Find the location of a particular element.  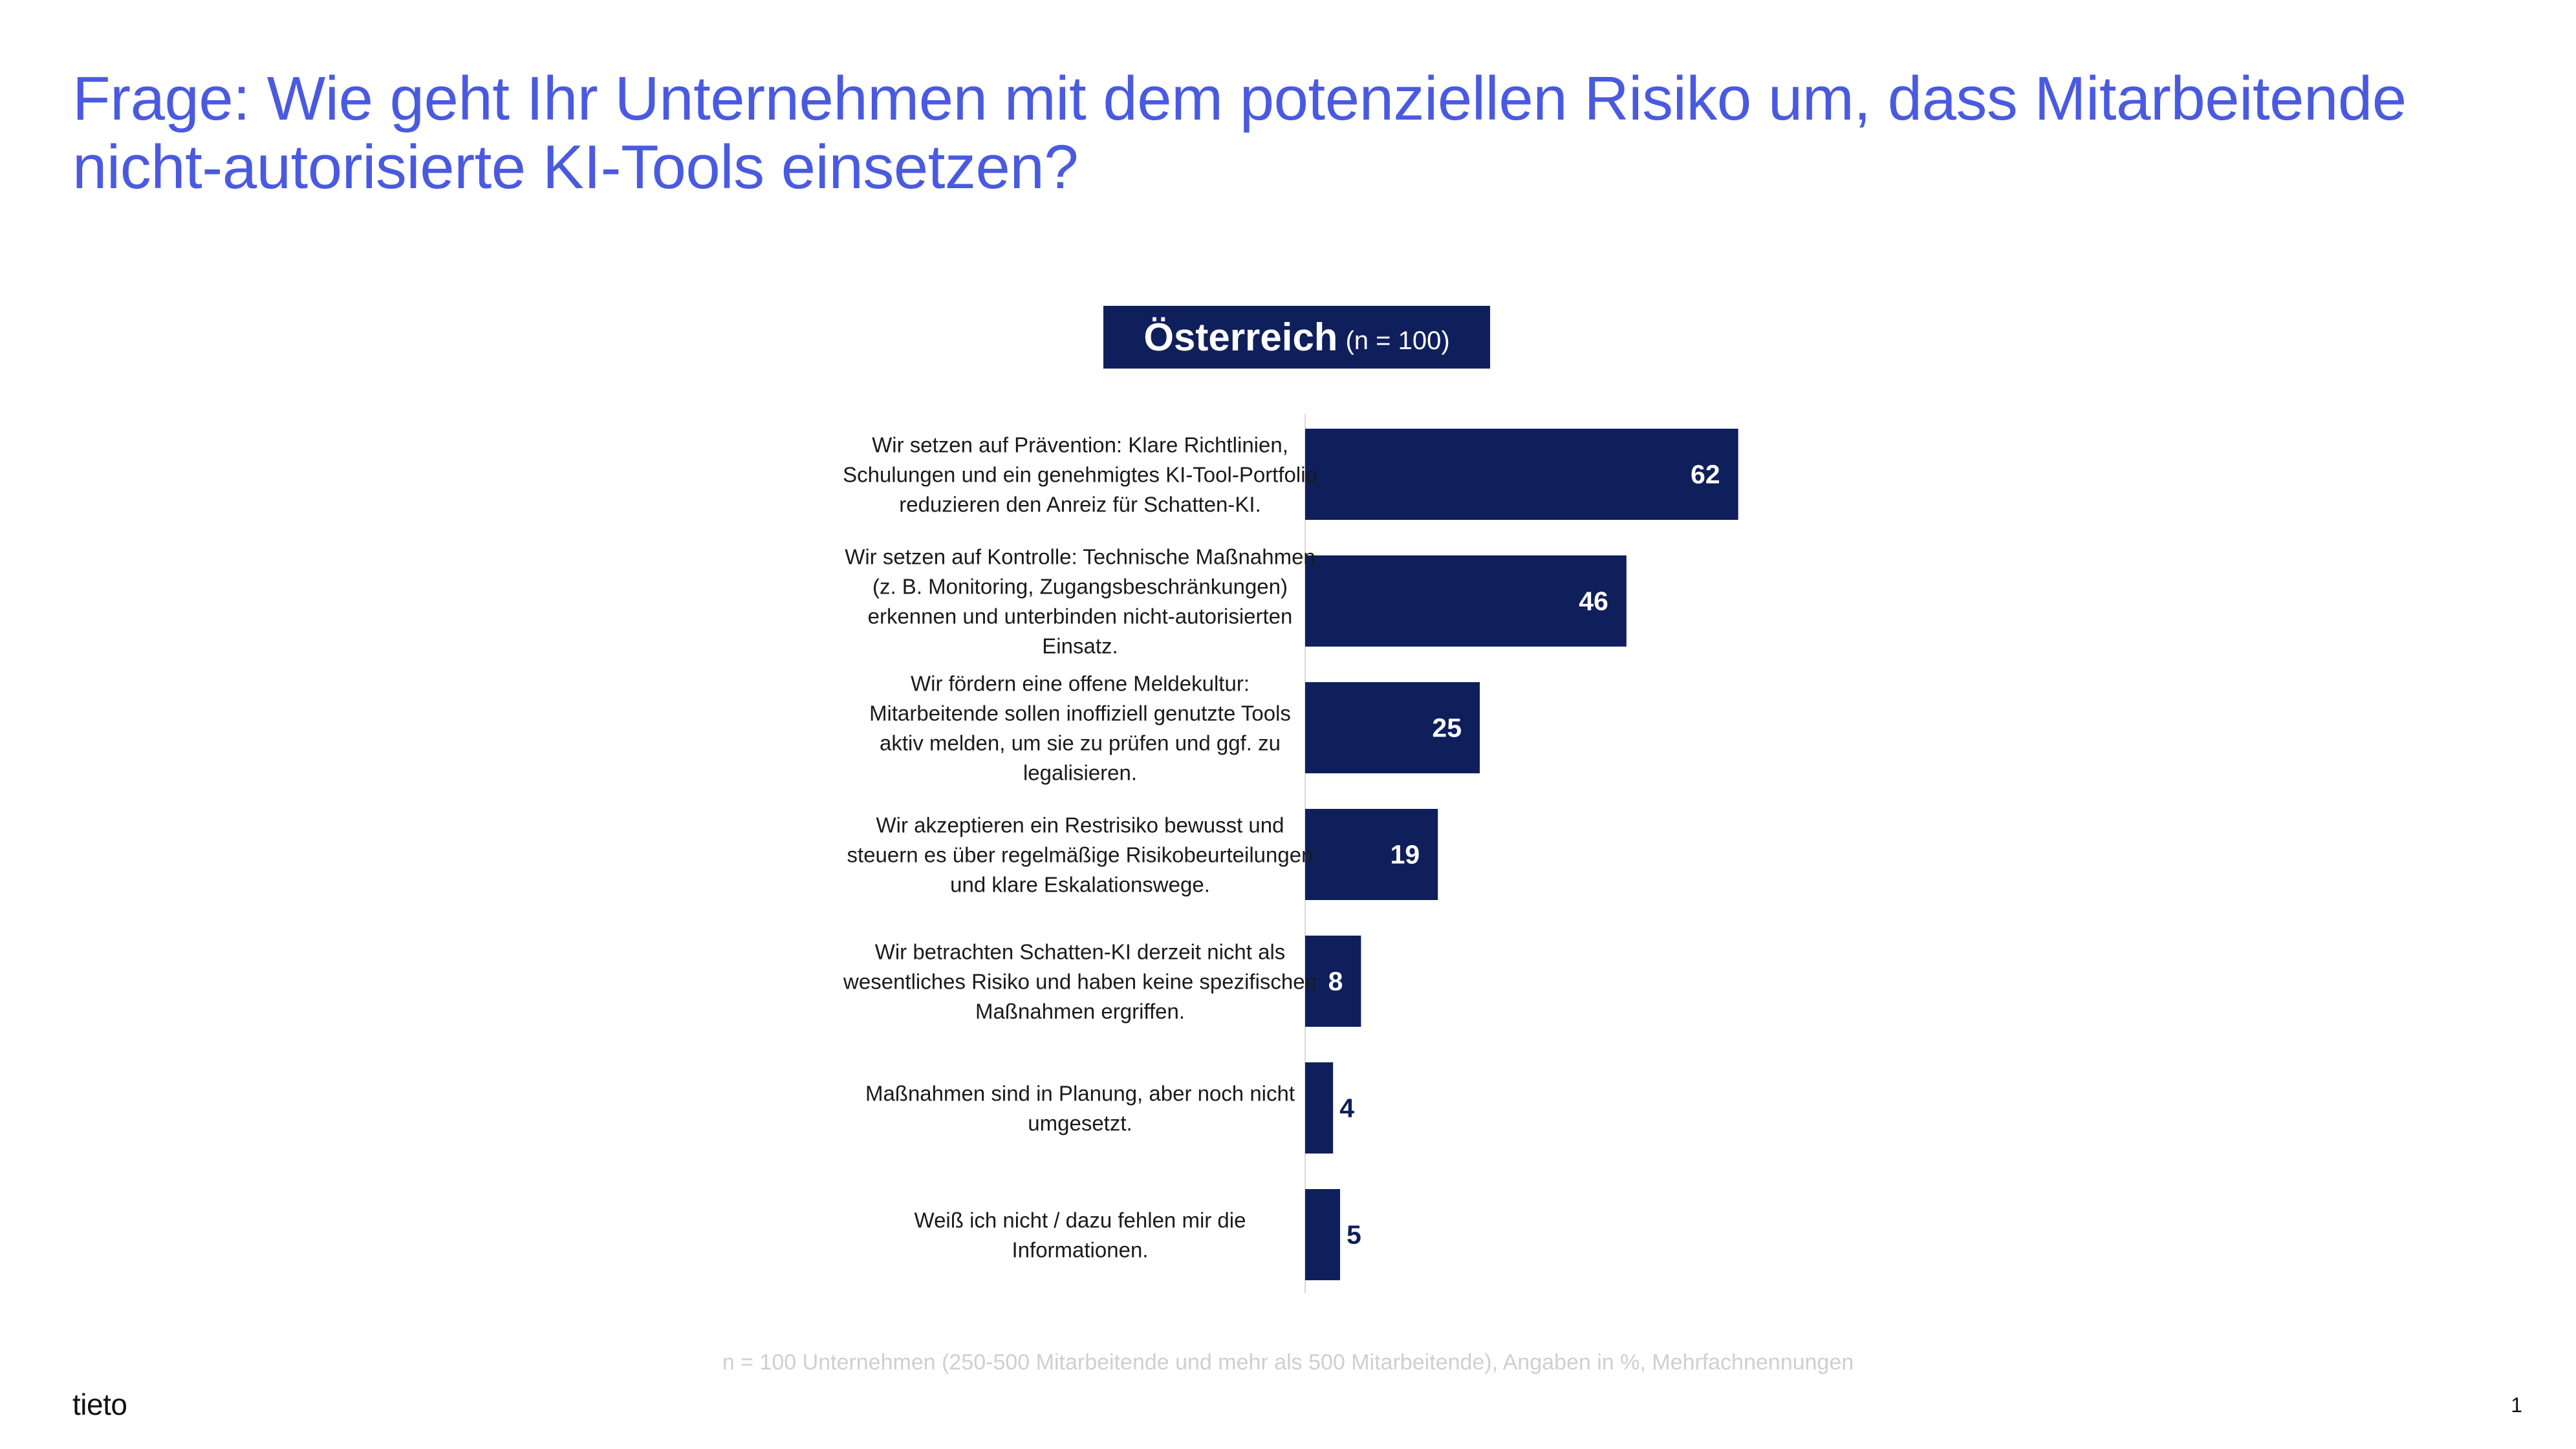

data-label: 4 is located at coordinates (1346, 1108).